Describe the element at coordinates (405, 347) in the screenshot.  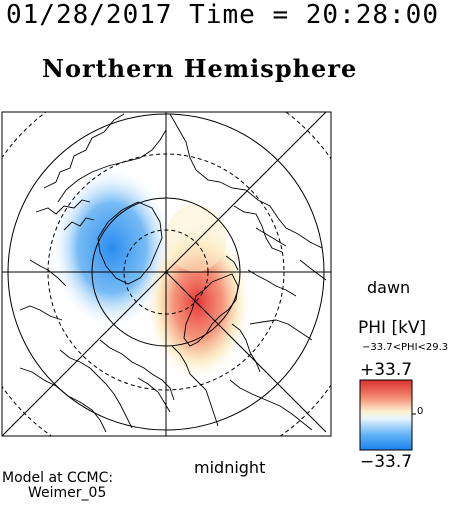
I see `colorbar-range: −33.7<PHI<29.3` at that location.